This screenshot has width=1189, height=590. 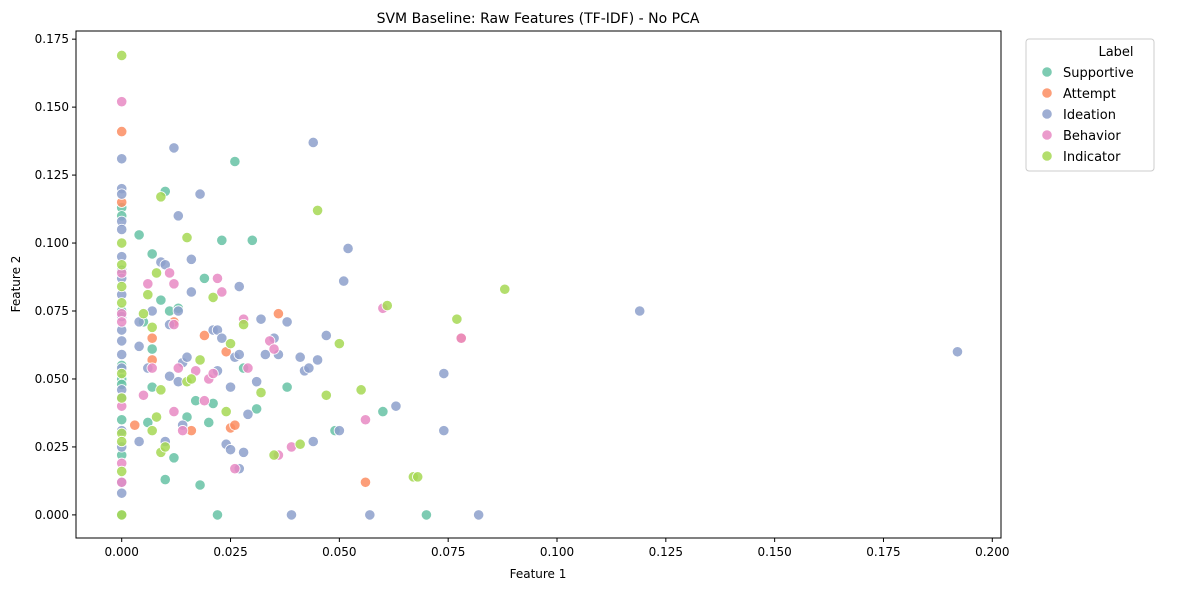 I want to click on y-tick-label: 0.125, so click(x=52, y=175).